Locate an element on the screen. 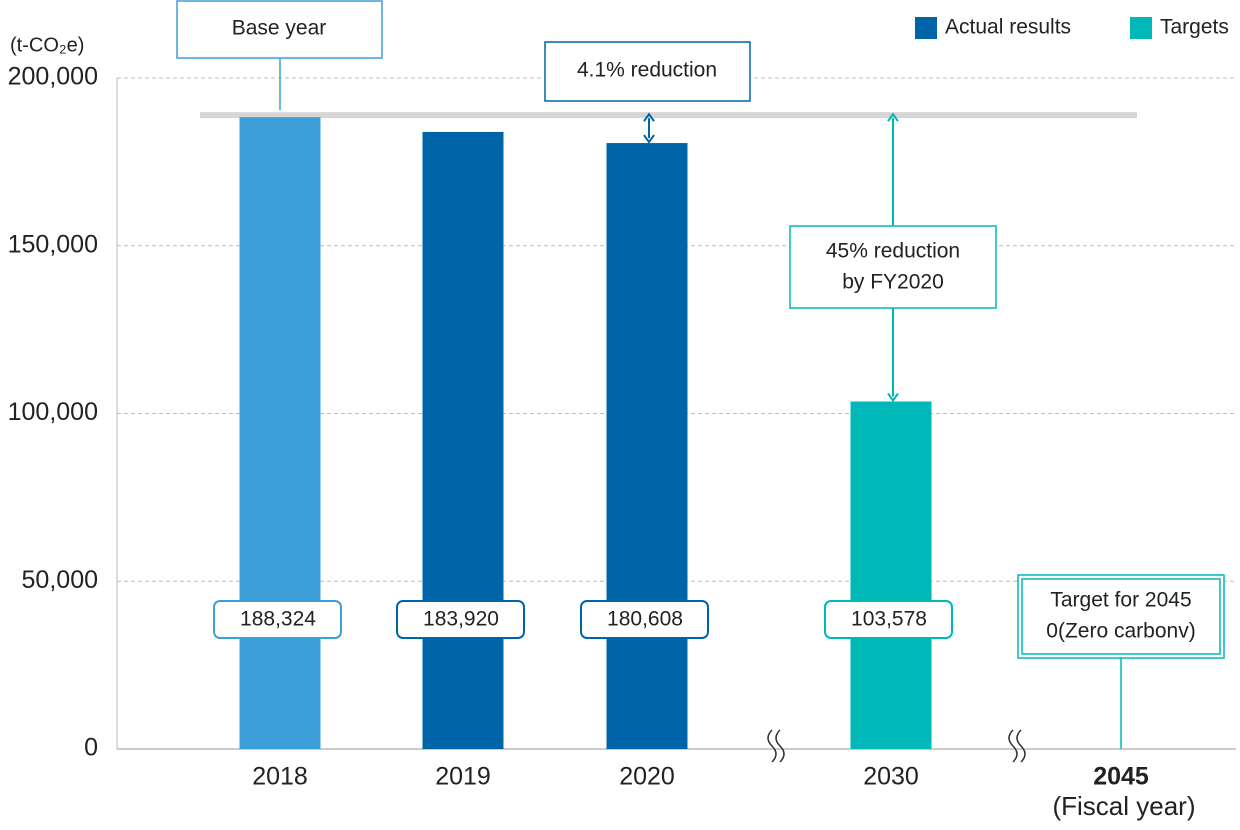 This screenshot has height=830, width=1240. annotation: by FY2020 is located at coordinates (893, 282).